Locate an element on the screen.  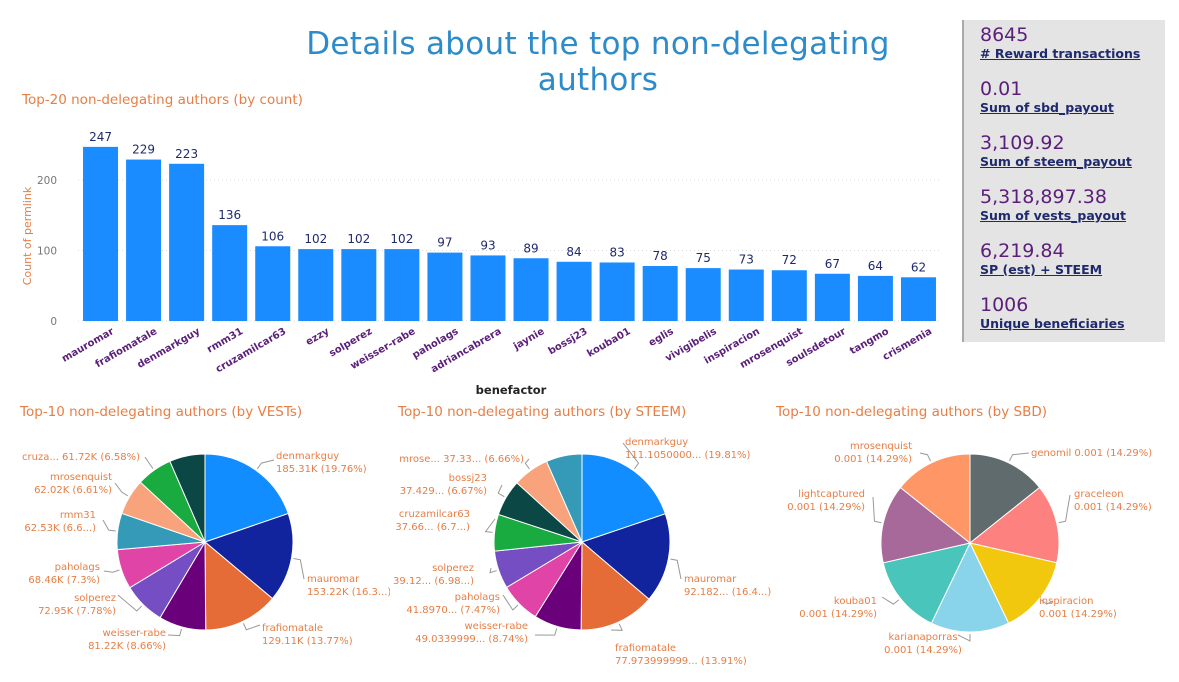
sbd-pie-title: Top-10 non-delegating authors (by SBD) is located at coordinates (912, 412).